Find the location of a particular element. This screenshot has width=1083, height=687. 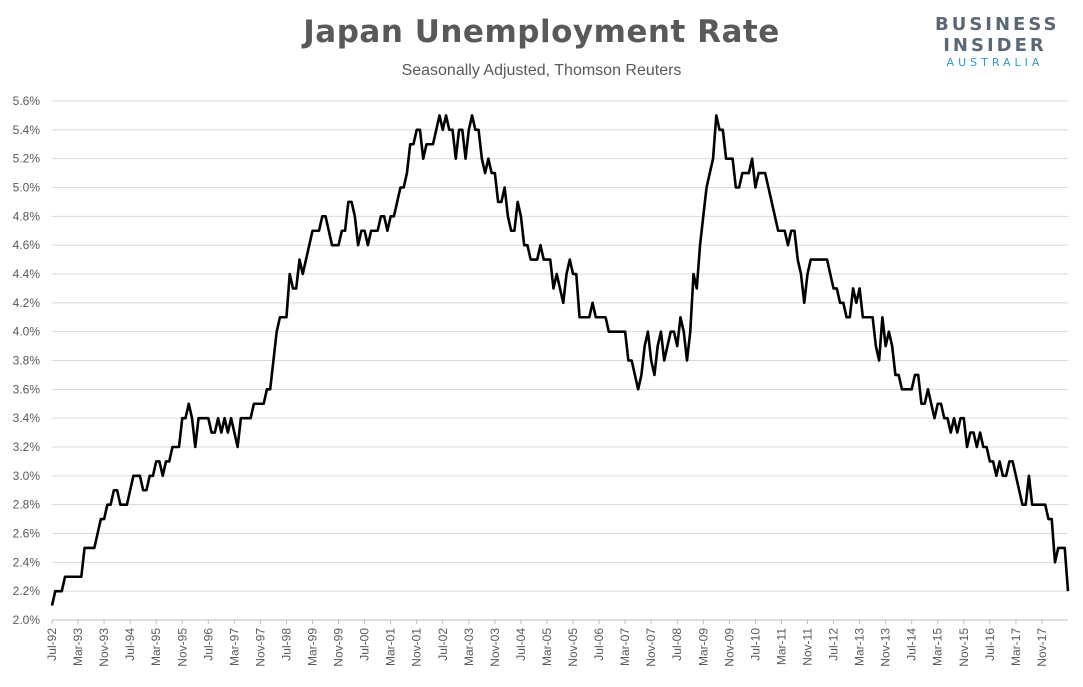

x-tick-label: Mar-13 is located at coordinates (860, 647).